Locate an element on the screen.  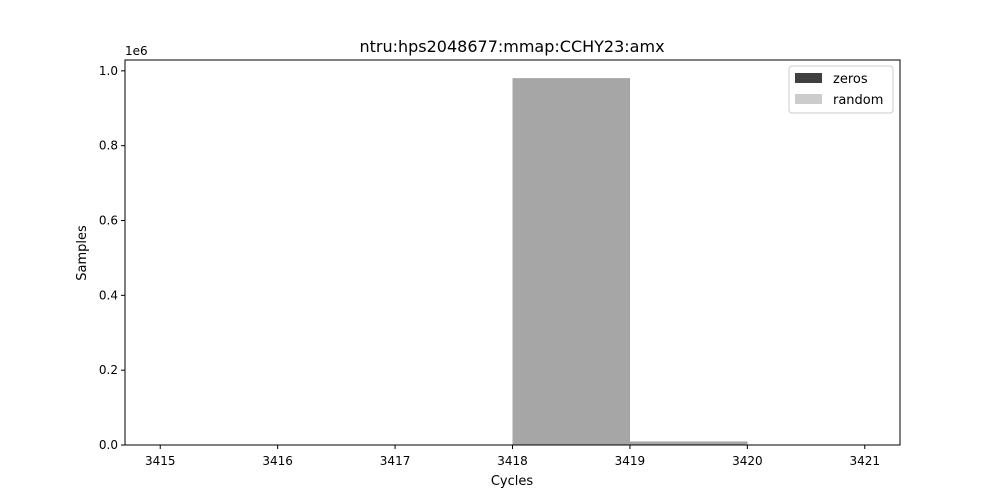
legend-swatch-random is located at coordinates (808, 99).